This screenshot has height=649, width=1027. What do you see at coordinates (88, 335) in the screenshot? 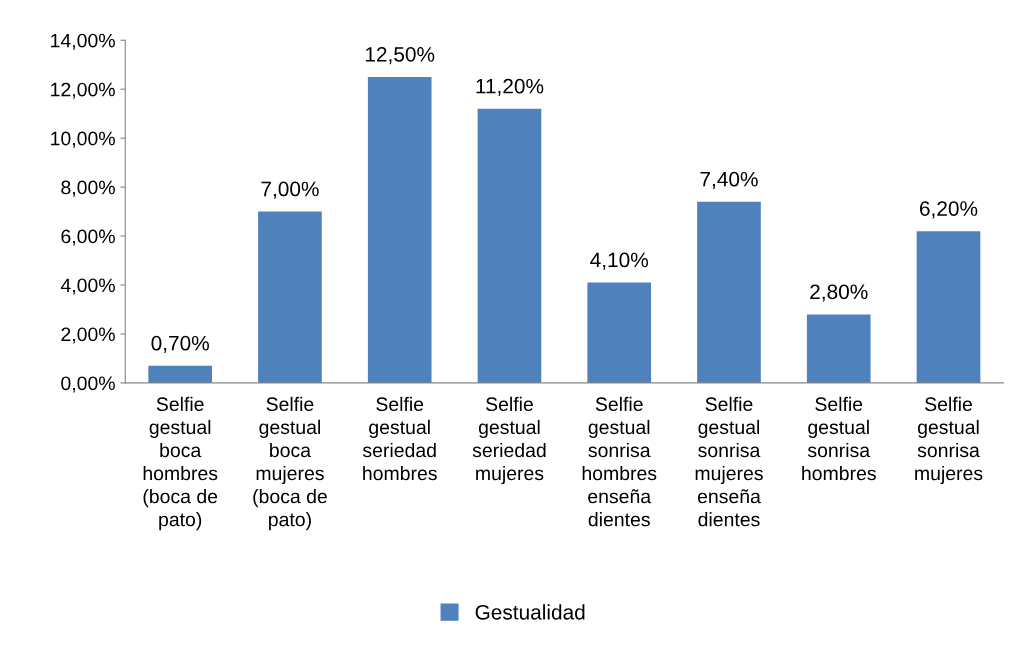
I see `y-tick-label: 2,00%` at bounding box center [88, 335].